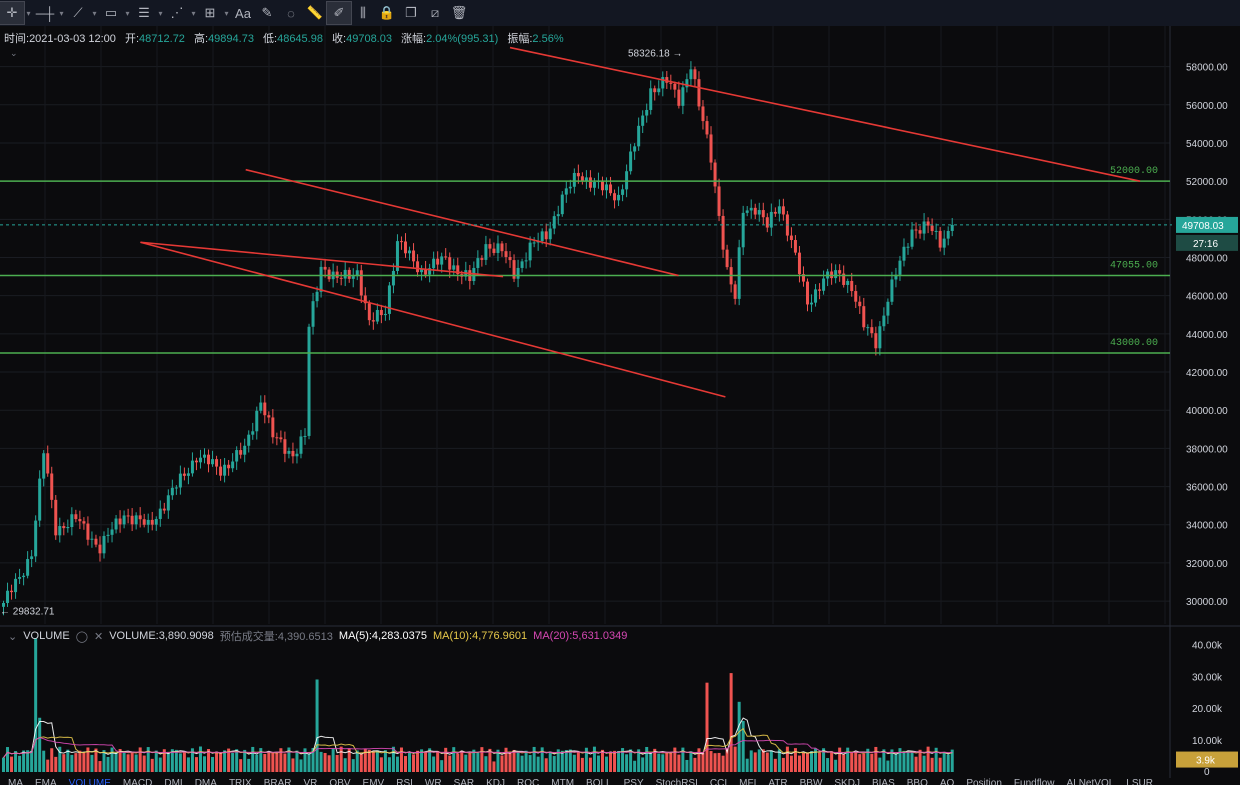  Describe the element at coordinates (315, 12) in the screenshot. I see `ruler-icon: 📏` at that location.